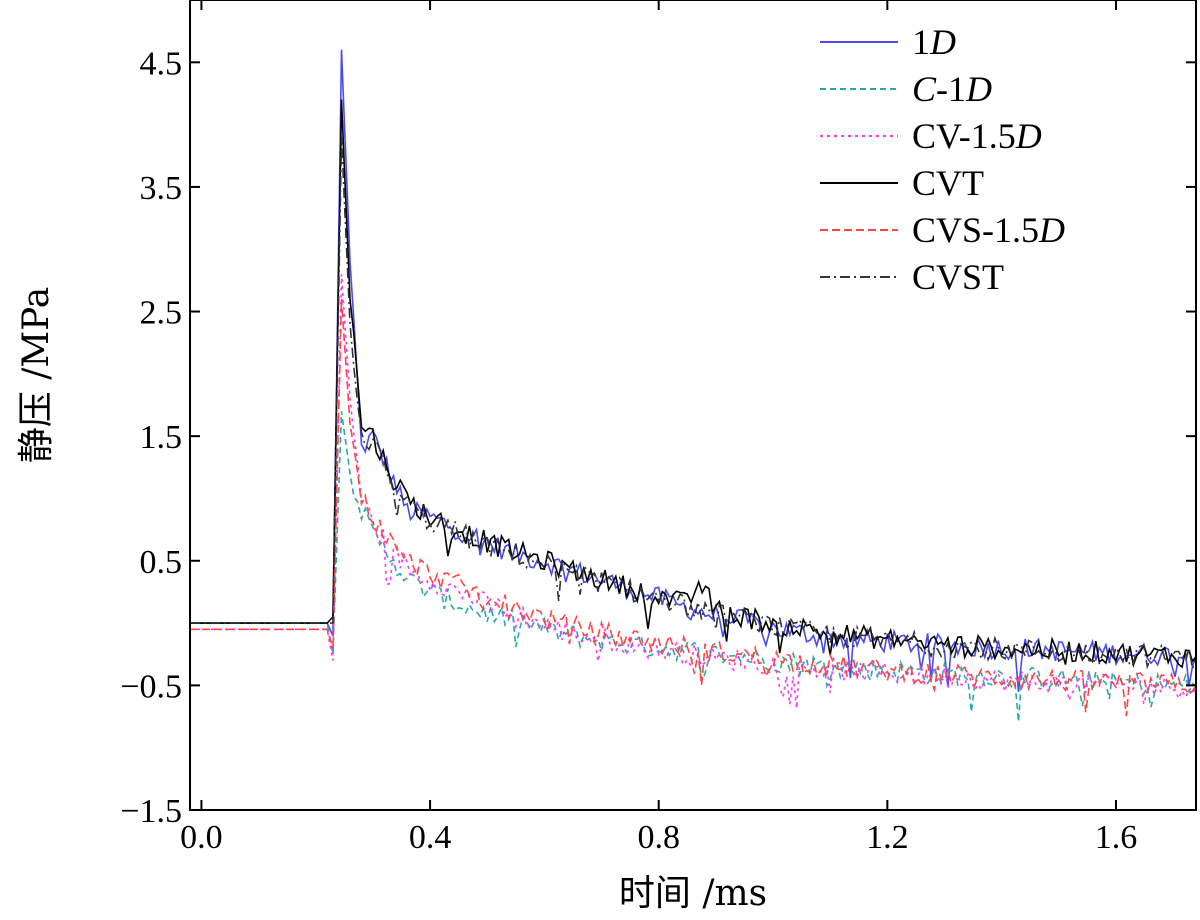 This screenshot has height=920, width=1200. I want to click on x-tick-label: 1.6, so click(1116, 837).